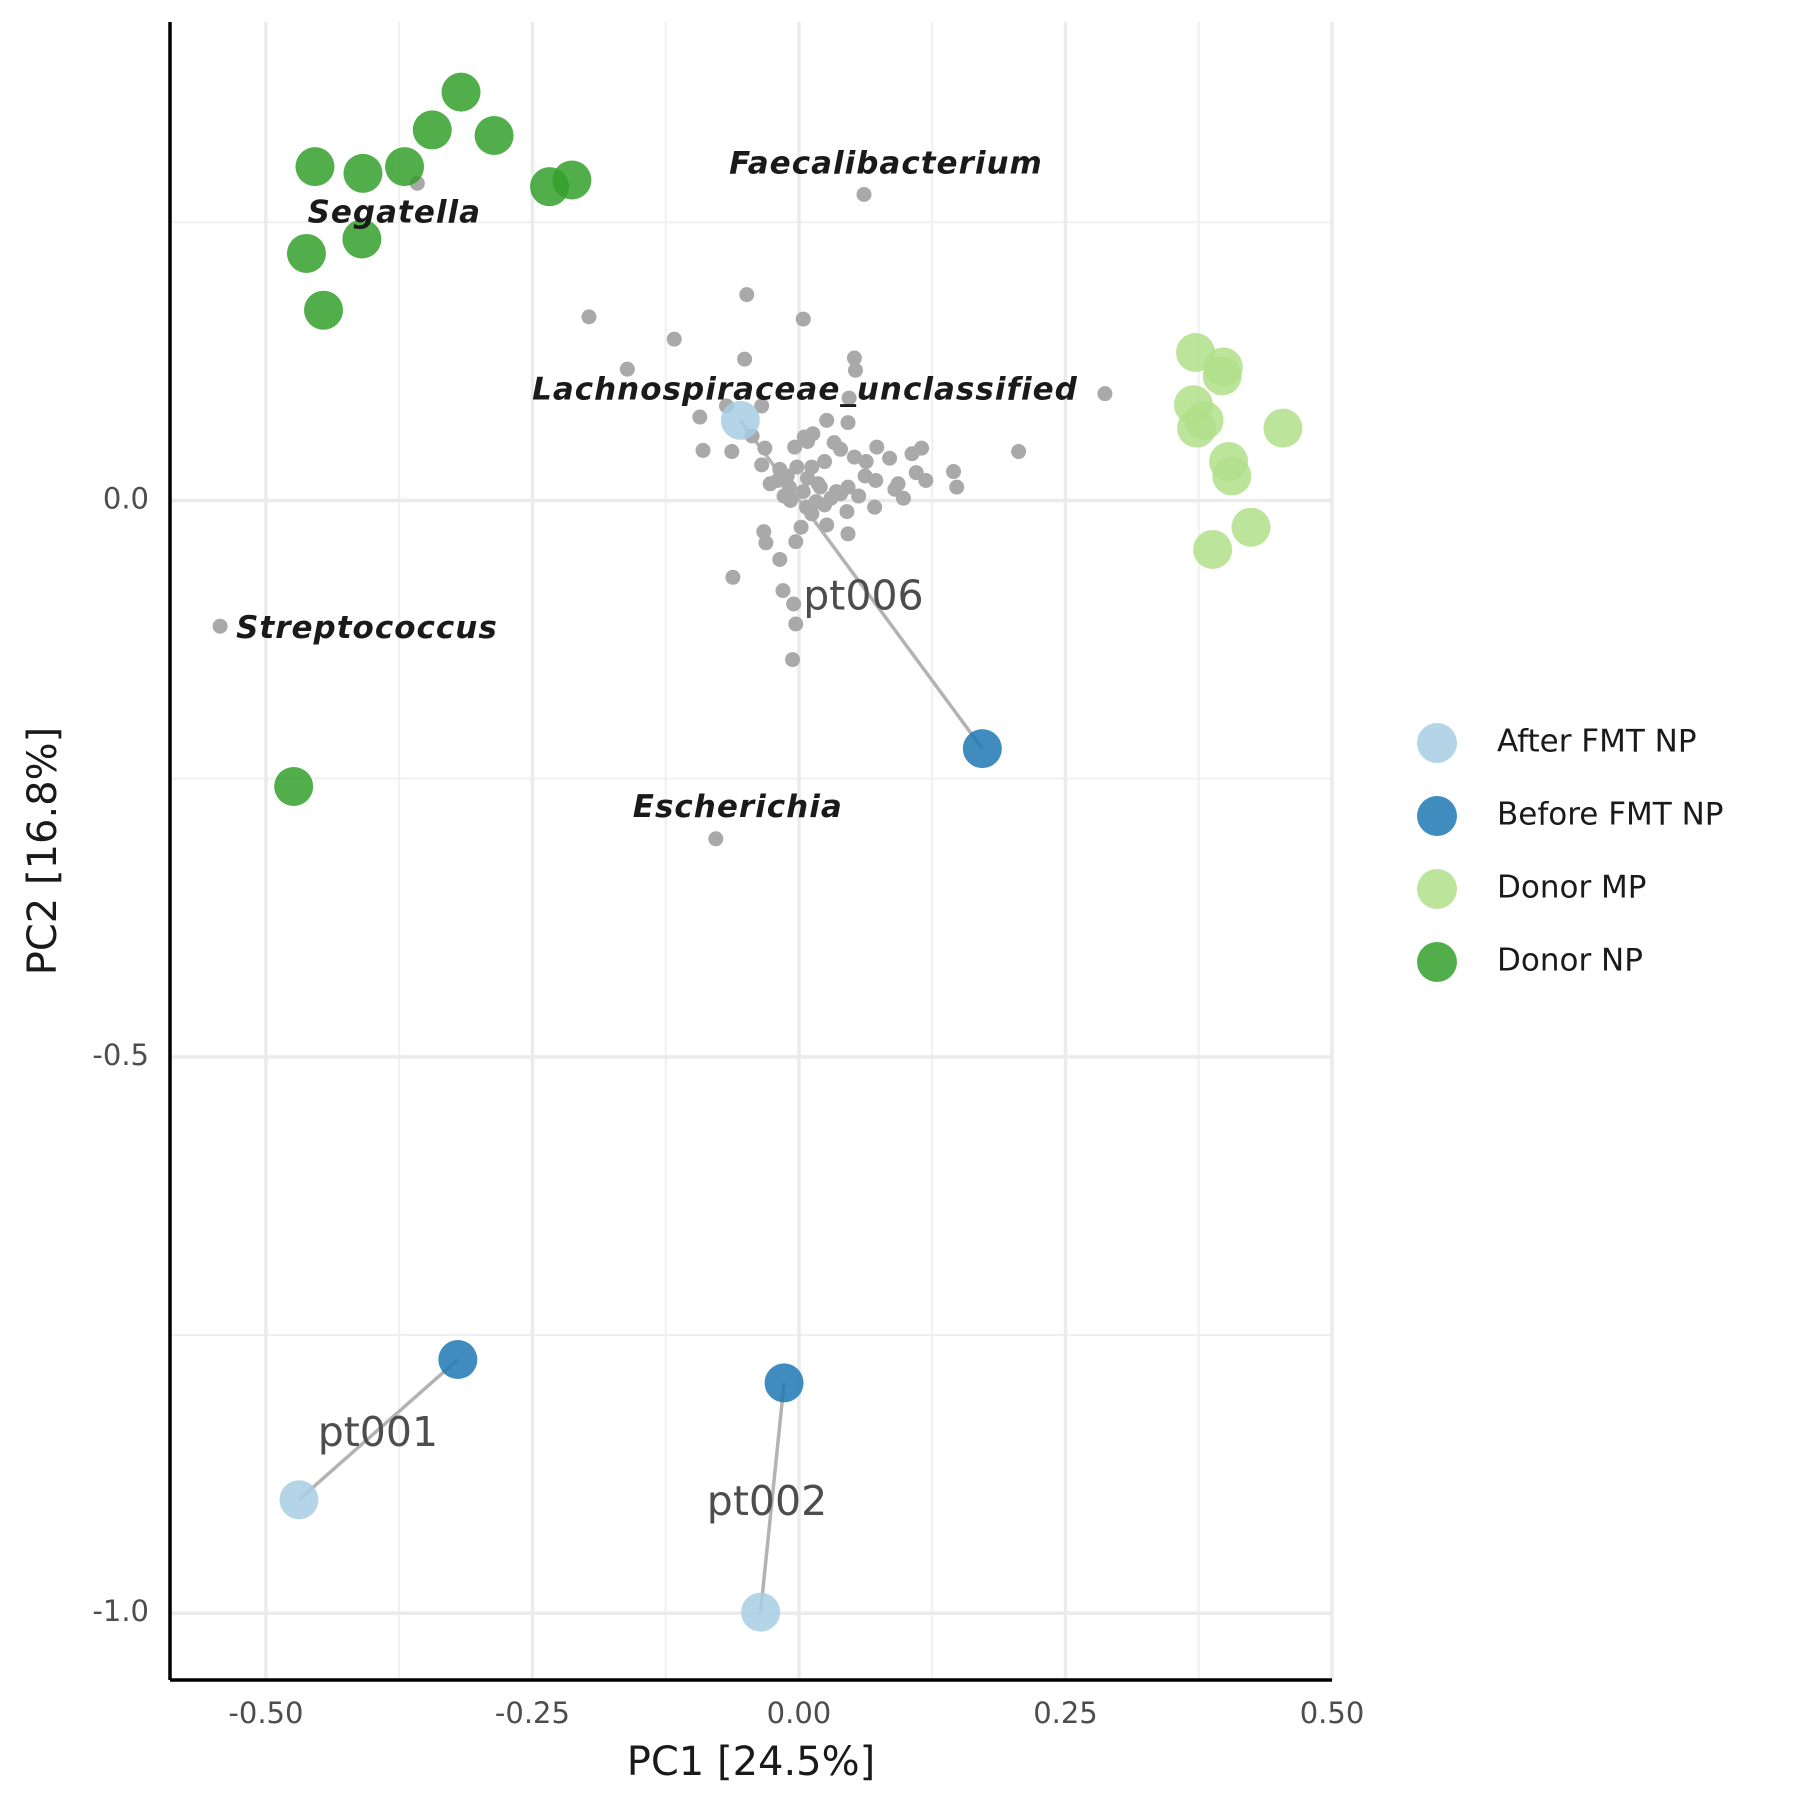  What do you see at coordinates (1572, 888) in the screenshot?
I see `legend-label: Donor MP` at bounding box center [1572, 888].